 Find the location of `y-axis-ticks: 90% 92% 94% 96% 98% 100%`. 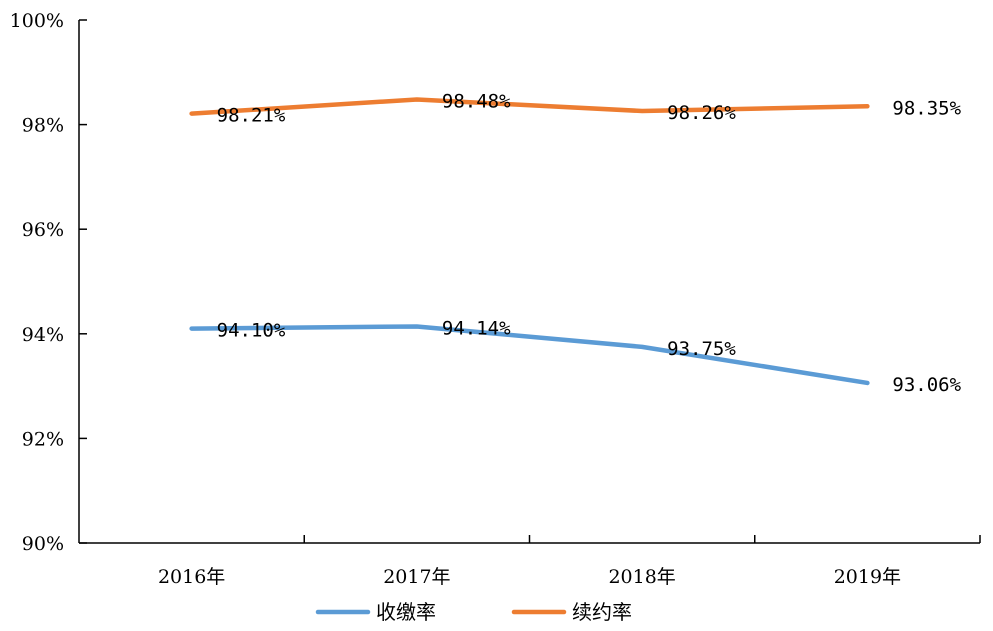

y-axis-ticks: 90% 92% 94% 96% 98% 100% is located at coordinates (48, 282).